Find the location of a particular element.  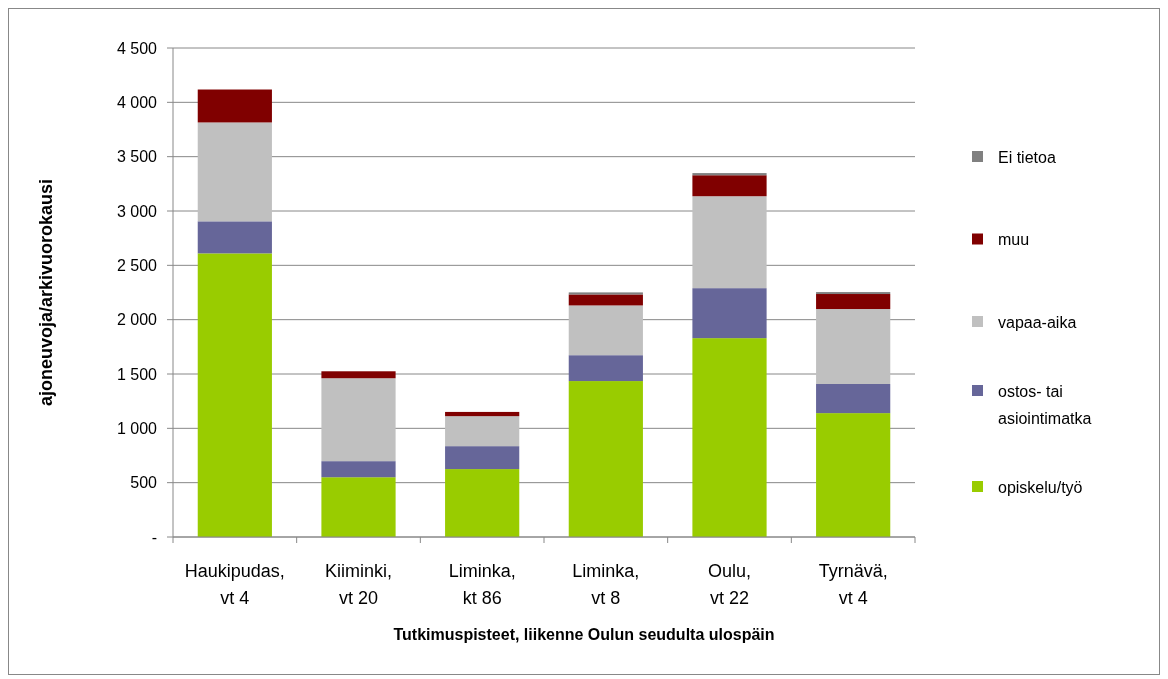

x-tick-label: Kiiminki, vt 20 is located at coordinates (358, 584).